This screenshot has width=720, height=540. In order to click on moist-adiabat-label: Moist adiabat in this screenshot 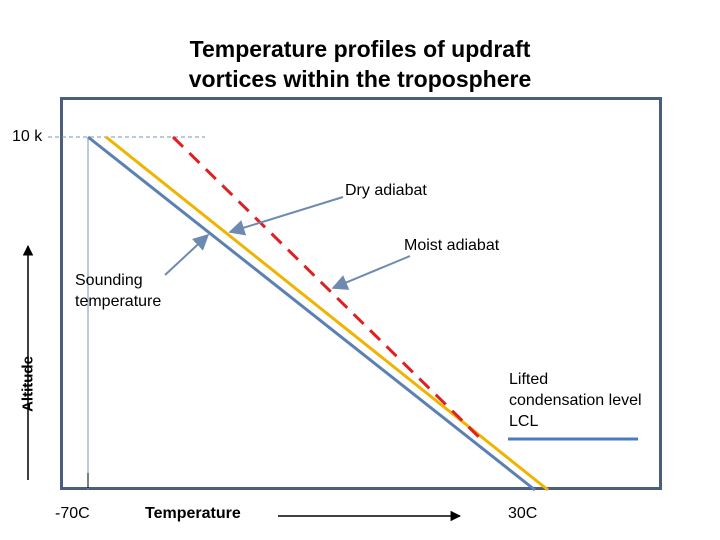, I will do `click(452, 245)`.